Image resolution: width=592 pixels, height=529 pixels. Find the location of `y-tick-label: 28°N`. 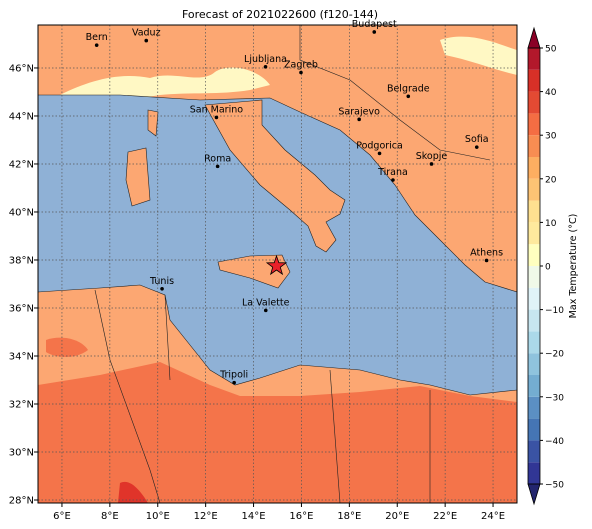

y-tick-label: 28°N is located at coordinates (21, 500).